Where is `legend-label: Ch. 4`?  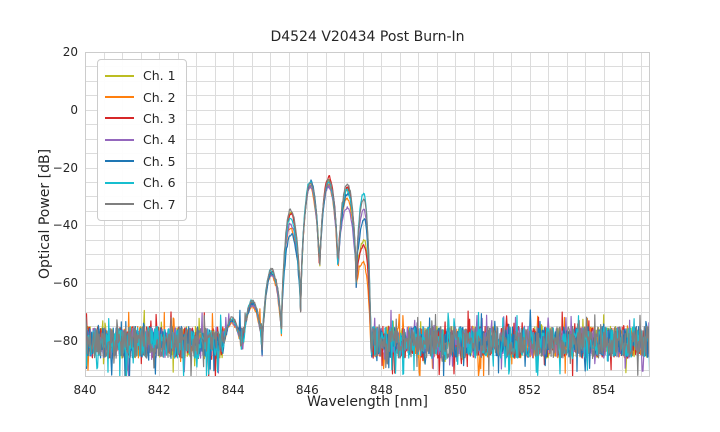 legend-label: Ch. 4 is located at coordinates (159, 140).